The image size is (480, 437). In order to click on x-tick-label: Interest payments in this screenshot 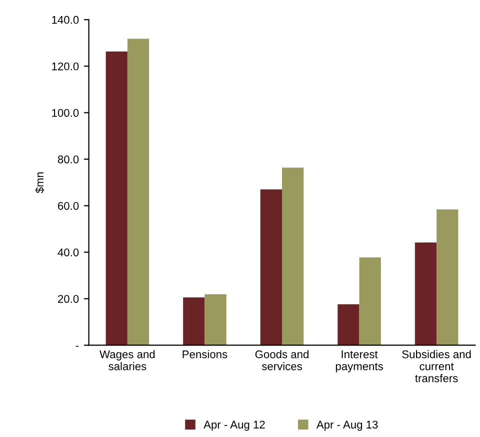, I will do `click(359, 361)`.